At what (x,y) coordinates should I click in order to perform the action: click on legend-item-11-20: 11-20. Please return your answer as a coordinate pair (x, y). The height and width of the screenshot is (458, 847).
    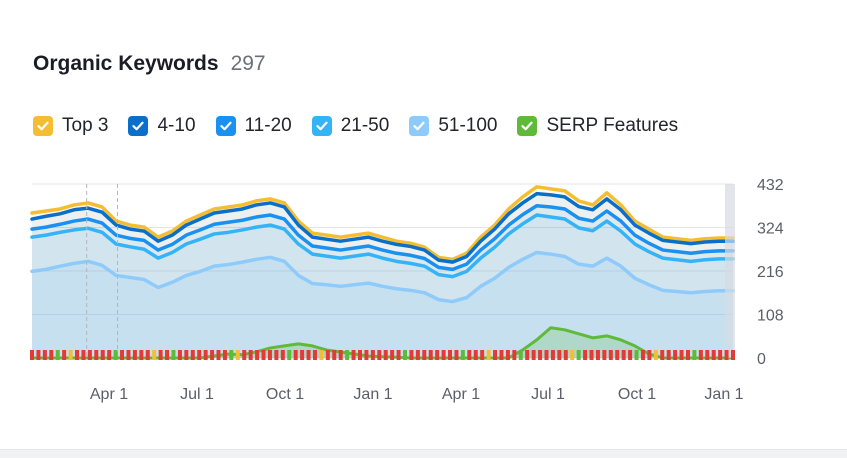
    Looking at the image, I should click on (253, 126).